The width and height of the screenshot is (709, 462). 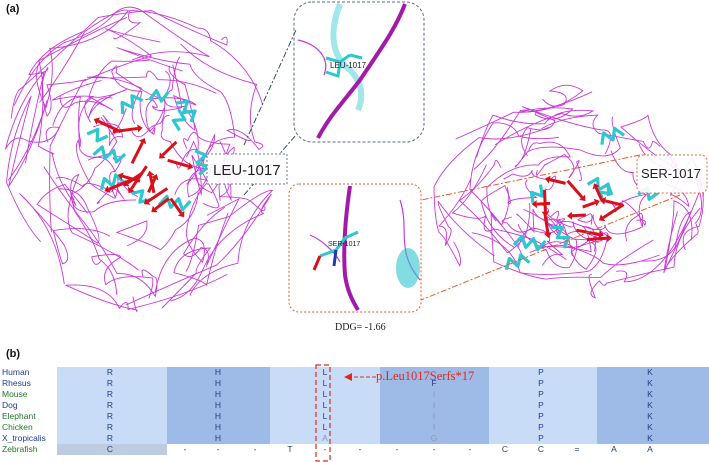 What do you see at coordinates (672, 174) in the screenshot?
I see `mutant-label-box` at bounding box center [672, 174].